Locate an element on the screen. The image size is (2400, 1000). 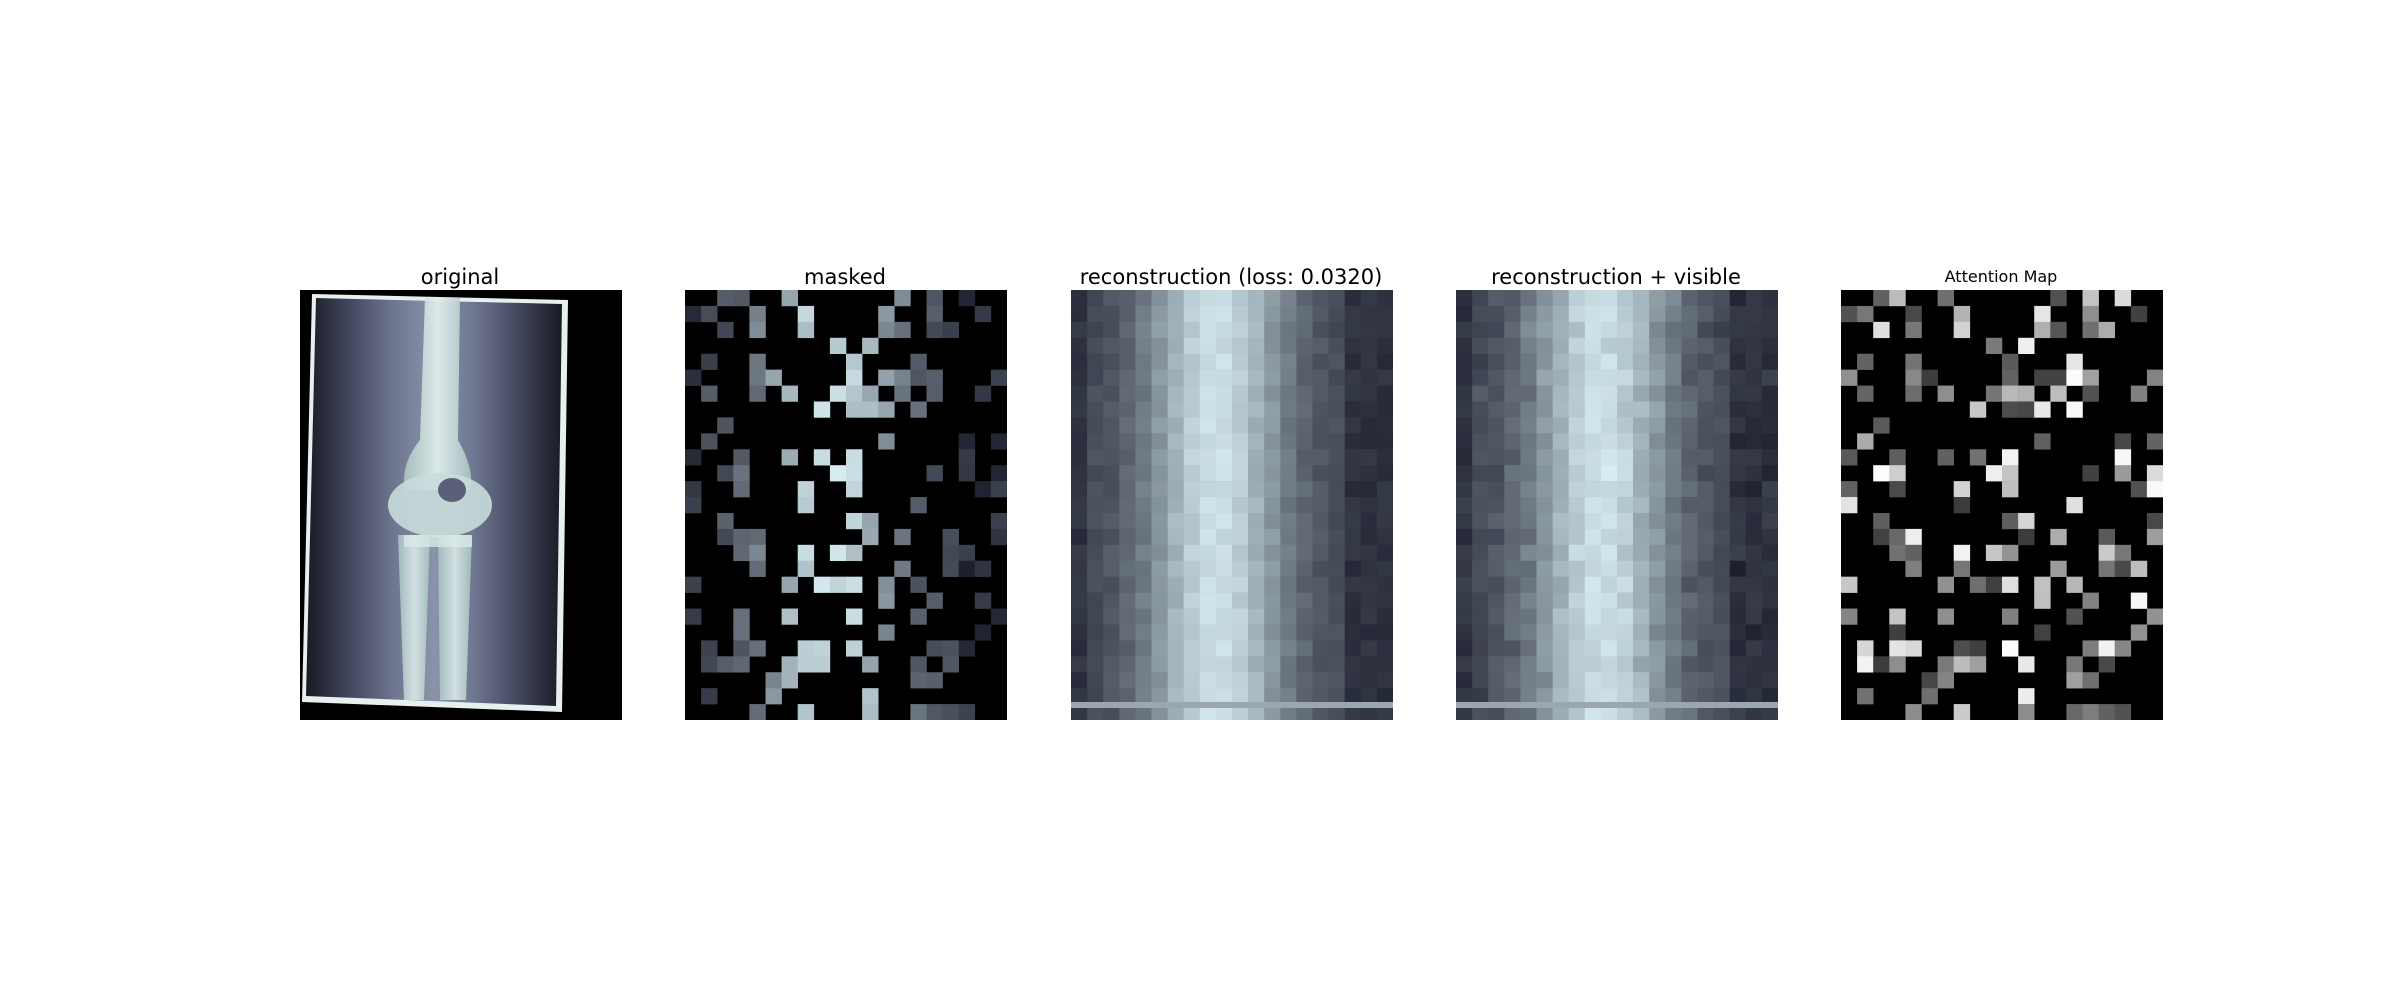
panel-title: masked is located at coordinates (845, 277).